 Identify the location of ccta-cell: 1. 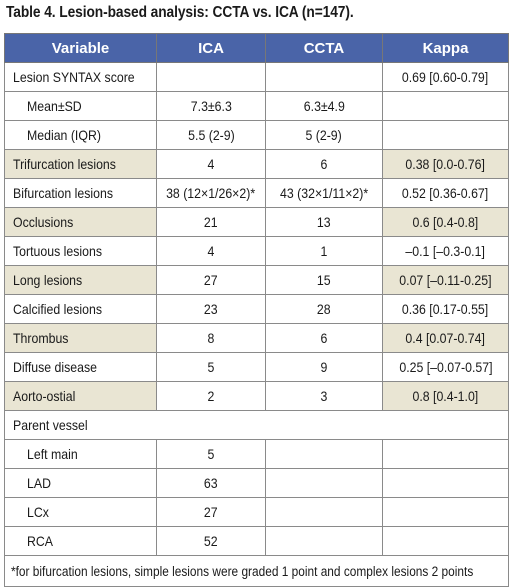
(324, 251).